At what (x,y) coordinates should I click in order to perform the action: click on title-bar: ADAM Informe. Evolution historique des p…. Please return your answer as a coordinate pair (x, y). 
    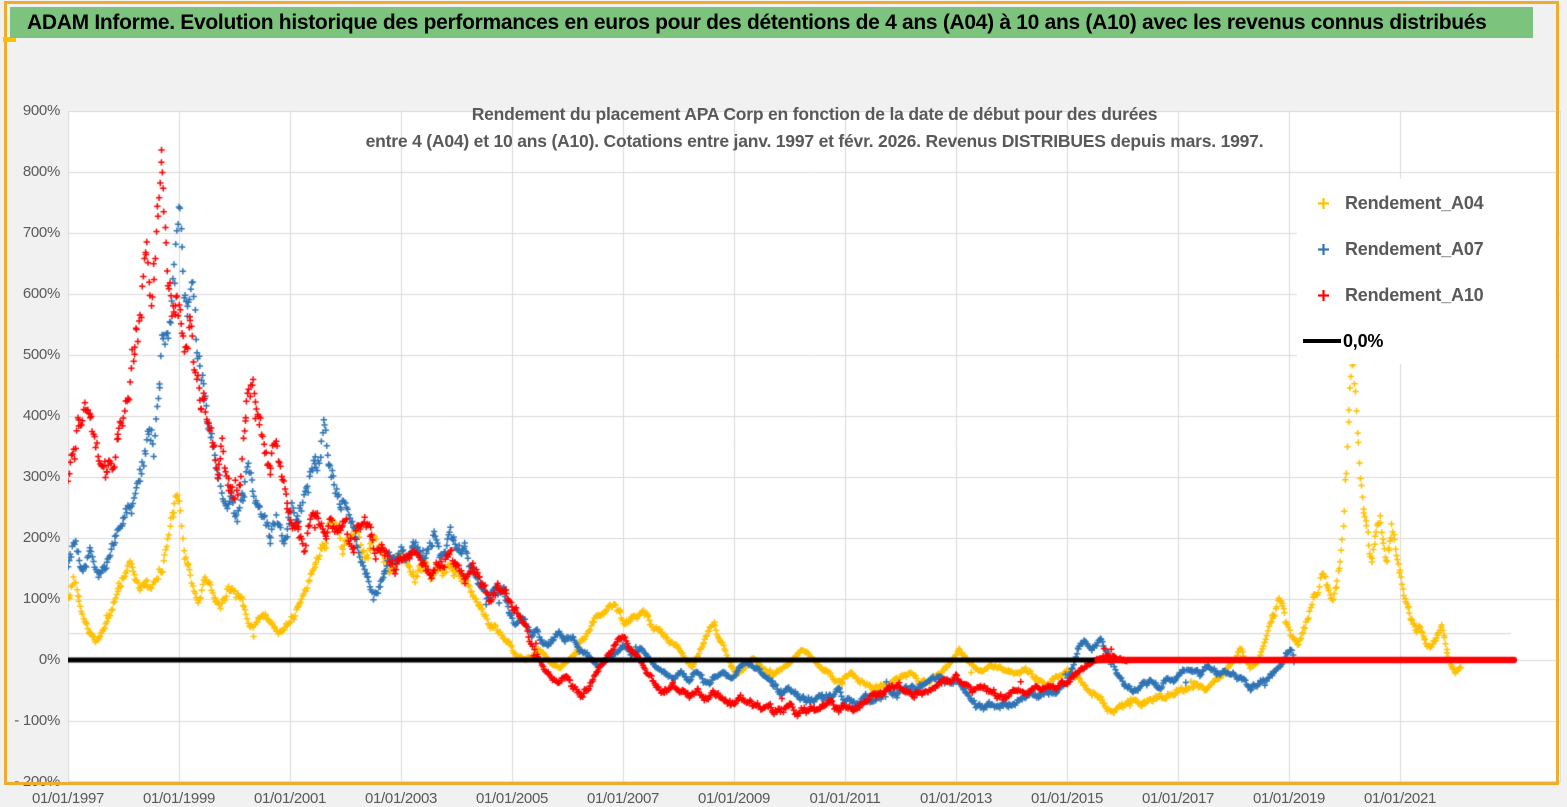
    Looking at the image, I should click on (771, 22).